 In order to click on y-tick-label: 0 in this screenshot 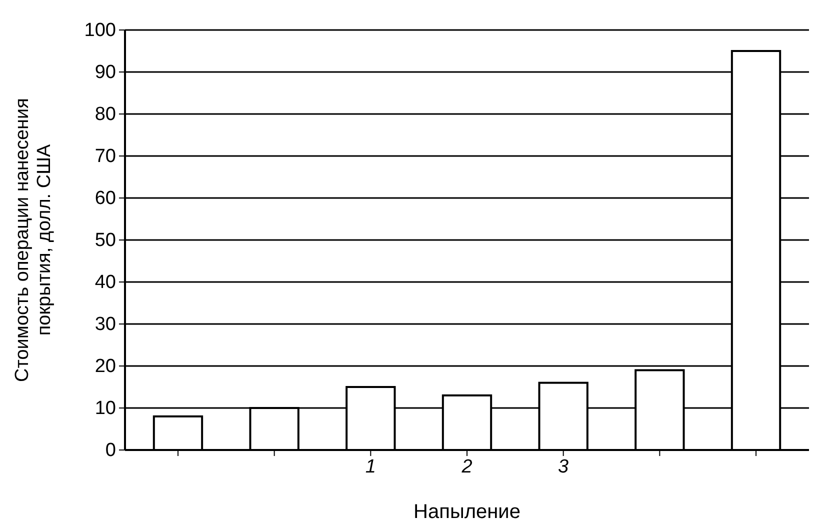, I will do `click(110, 451)`.